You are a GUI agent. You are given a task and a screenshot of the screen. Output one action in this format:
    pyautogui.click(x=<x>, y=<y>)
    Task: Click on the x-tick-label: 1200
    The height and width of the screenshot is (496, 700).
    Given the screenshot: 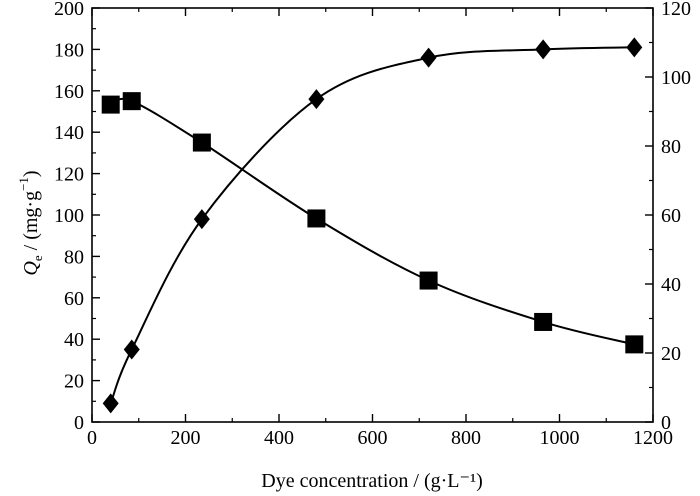 What is the action you would take?
    pyautogui.click(x=653, y=438)
    